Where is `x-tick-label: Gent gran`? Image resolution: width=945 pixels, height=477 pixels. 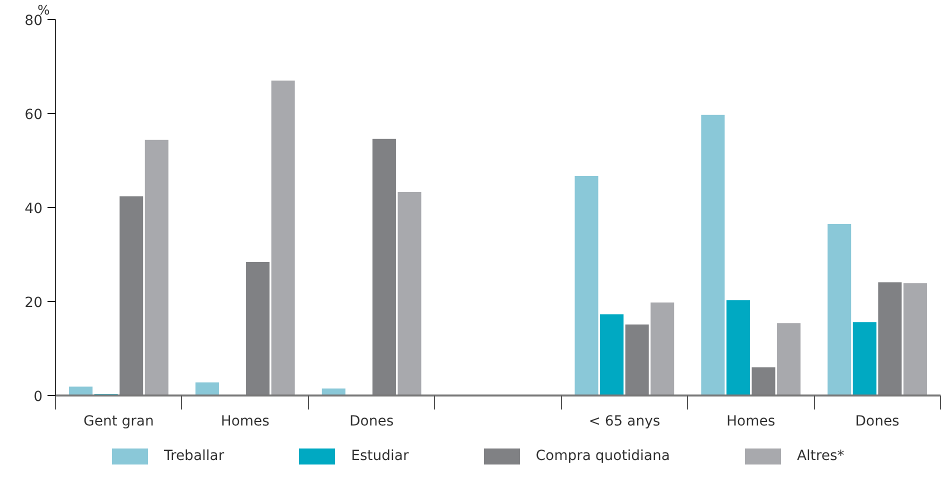 x-tick-label: Gent gran is located at coordinates (119, 422).